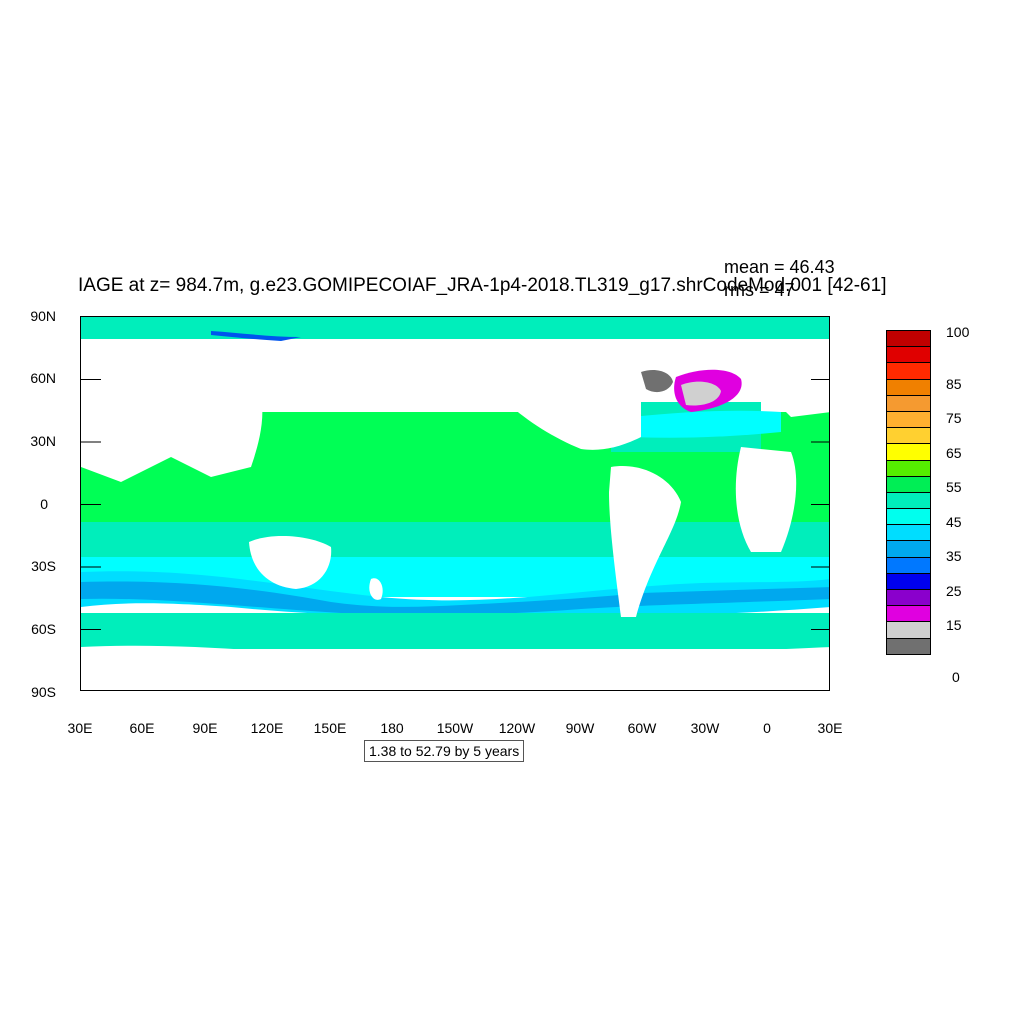  What do you see at coordinates (701, 393) in the screenshot?
I see `grey-light-north-atlantic` at bounding box center [701, 393].